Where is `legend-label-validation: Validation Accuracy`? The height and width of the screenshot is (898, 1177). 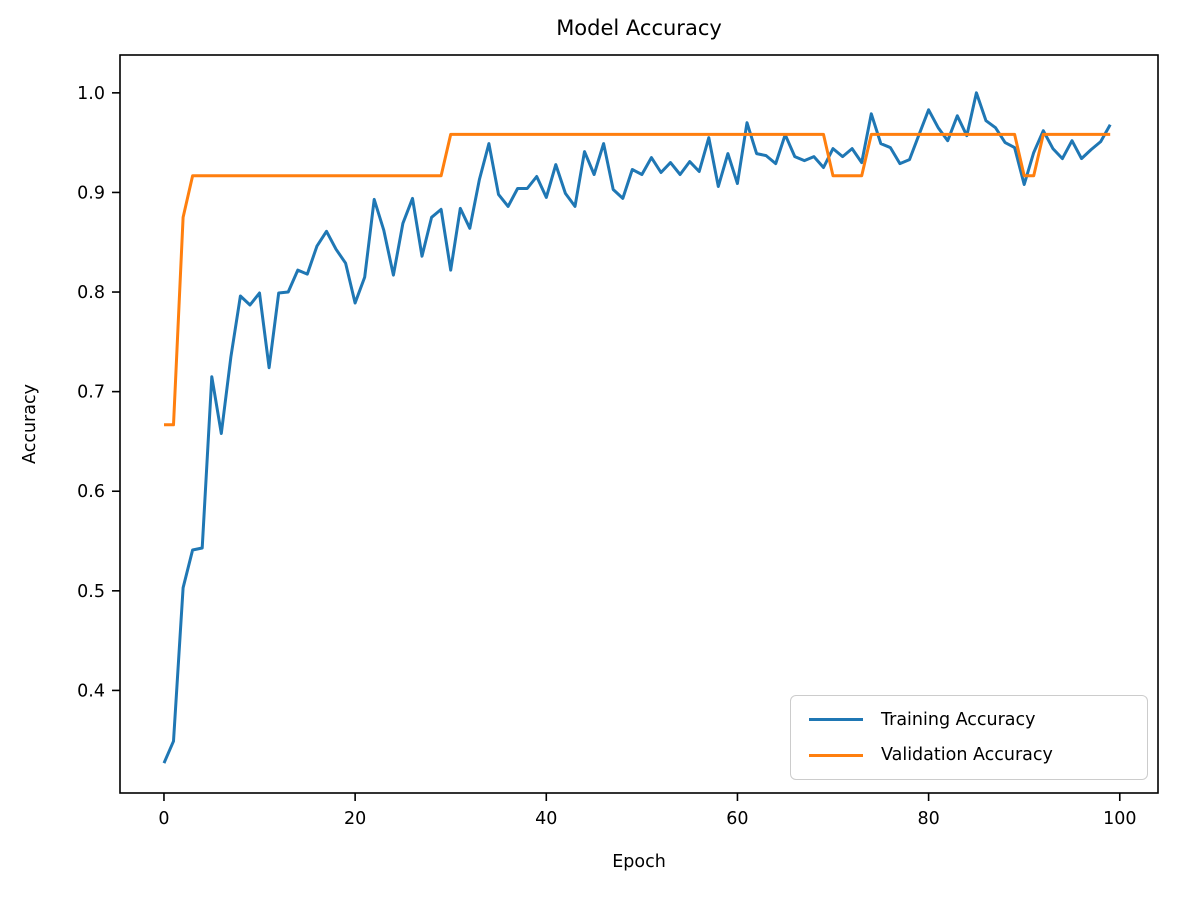
legend-label-validation: Validation Accuracy is located at coordinates (967, 755).